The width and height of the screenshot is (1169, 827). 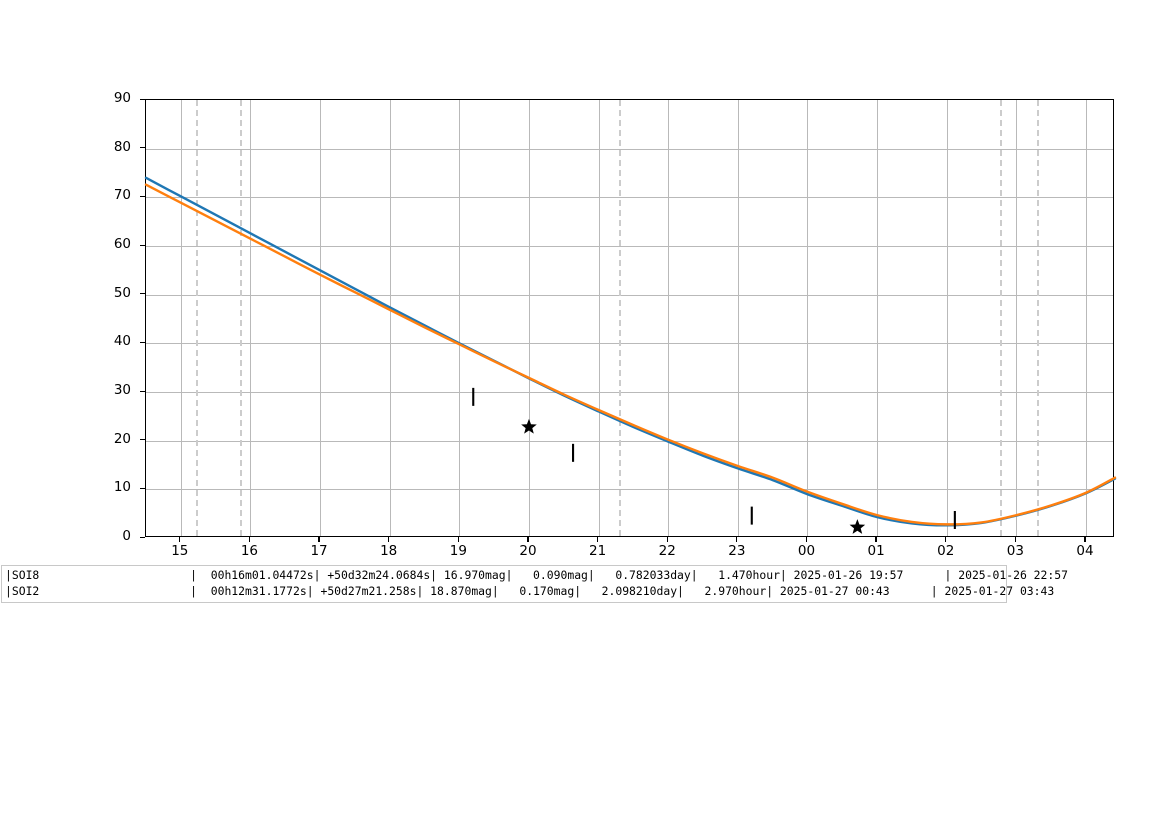 I want to click on y-tick-label: 0, so click(x=126, y=536).